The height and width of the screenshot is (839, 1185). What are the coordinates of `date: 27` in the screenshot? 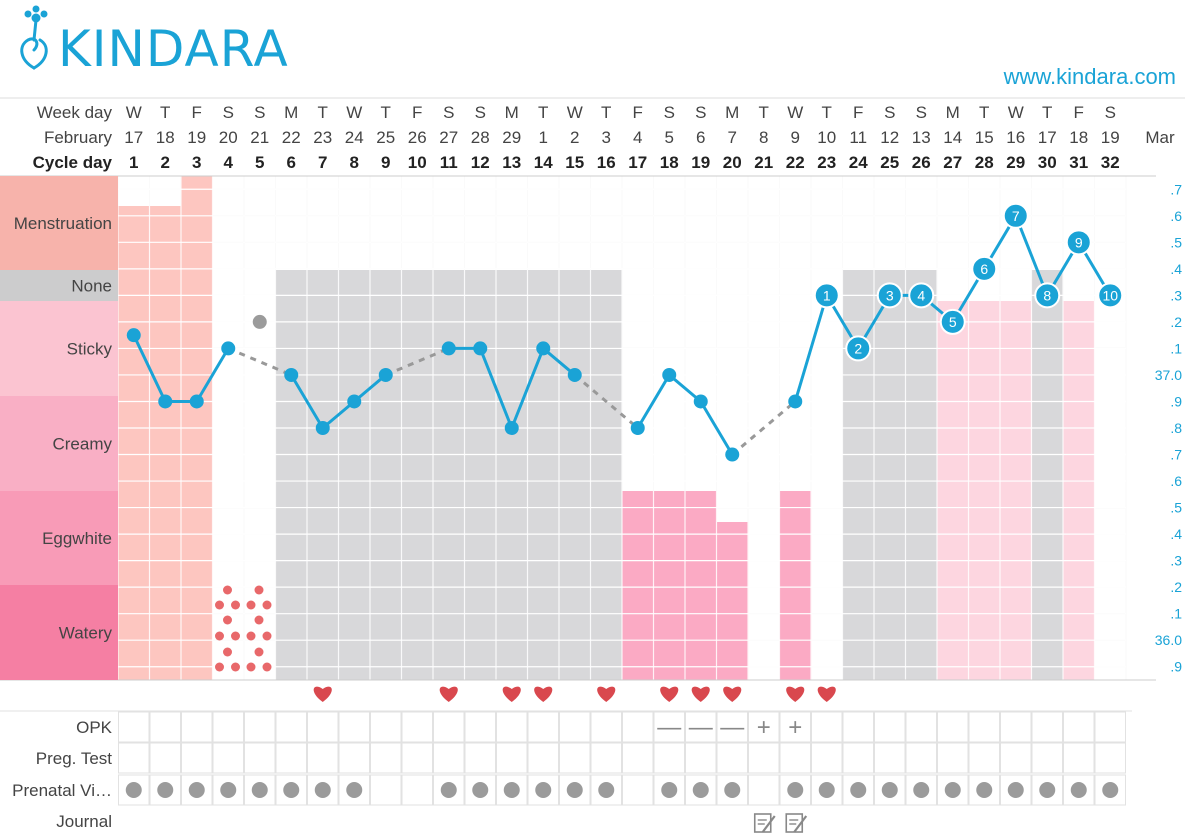 It's located at (448, 137).